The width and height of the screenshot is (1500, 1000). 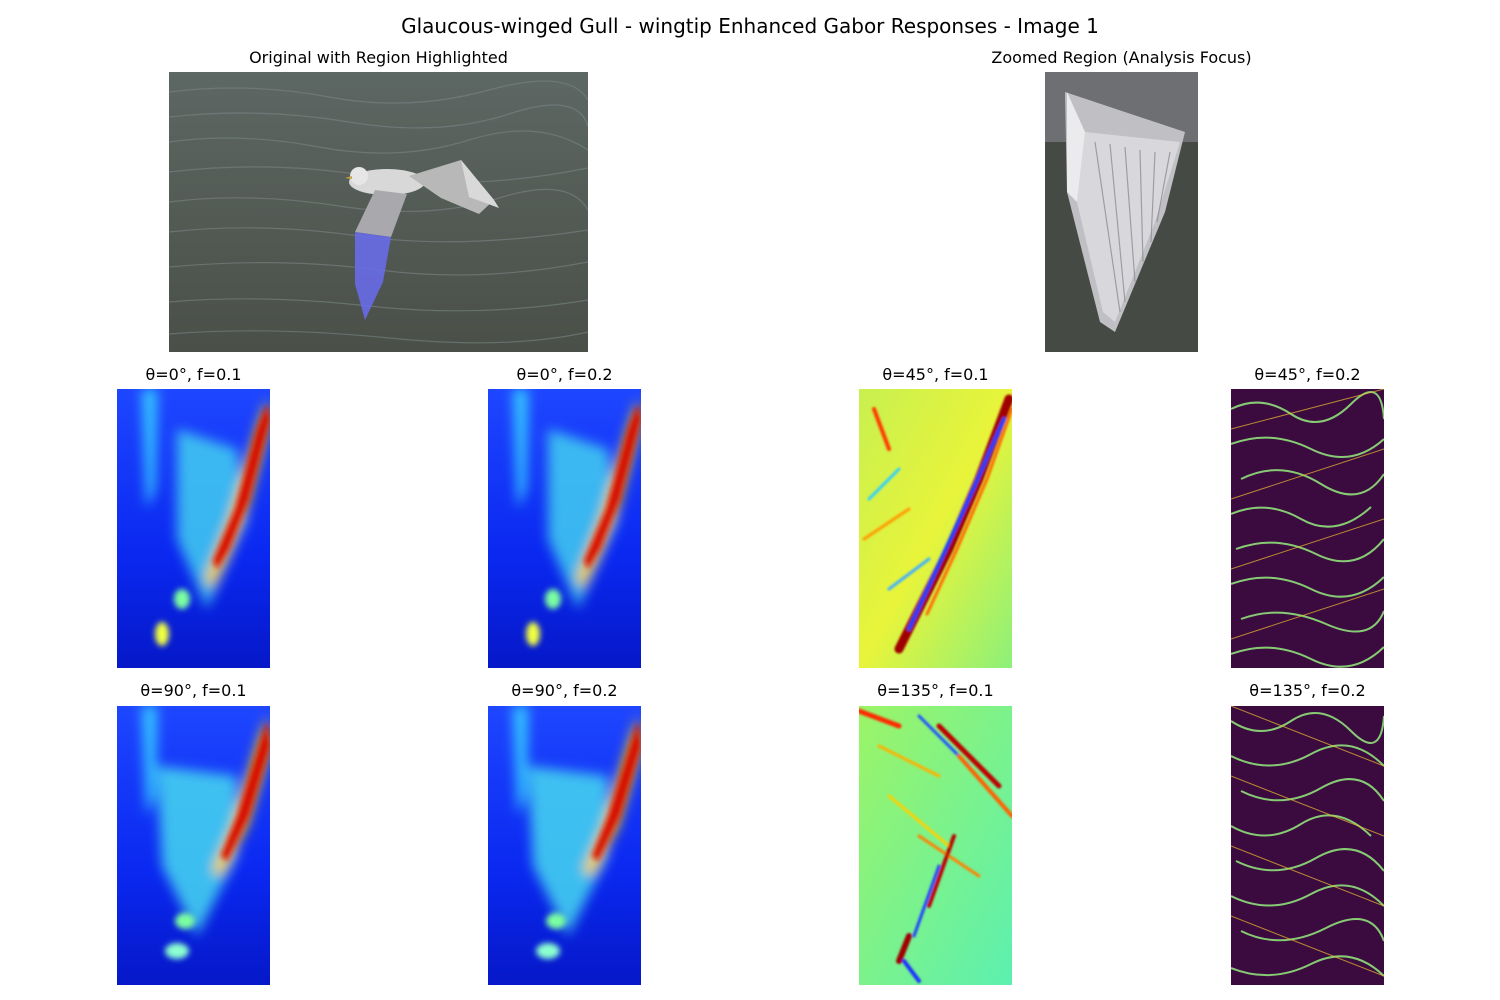 I want to click on gabor-panel-theta135-f02, so click(x=1307, y=845).